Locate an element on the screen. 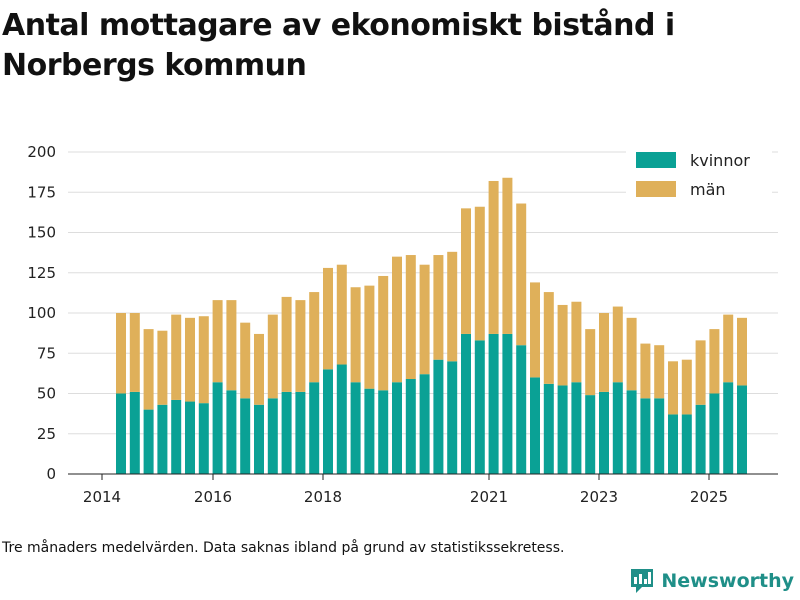 The image size is (800, 600). legend-label-kvinnor: kvinnor is located at coordinates (720, 160).